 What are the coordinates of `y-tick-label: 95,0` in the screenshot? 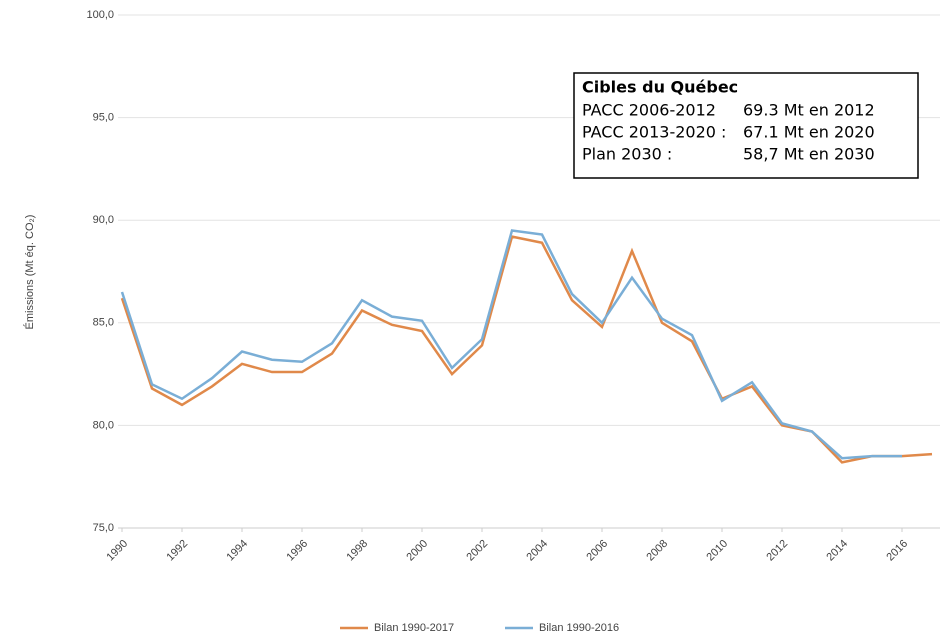 It's located at (103, 118).